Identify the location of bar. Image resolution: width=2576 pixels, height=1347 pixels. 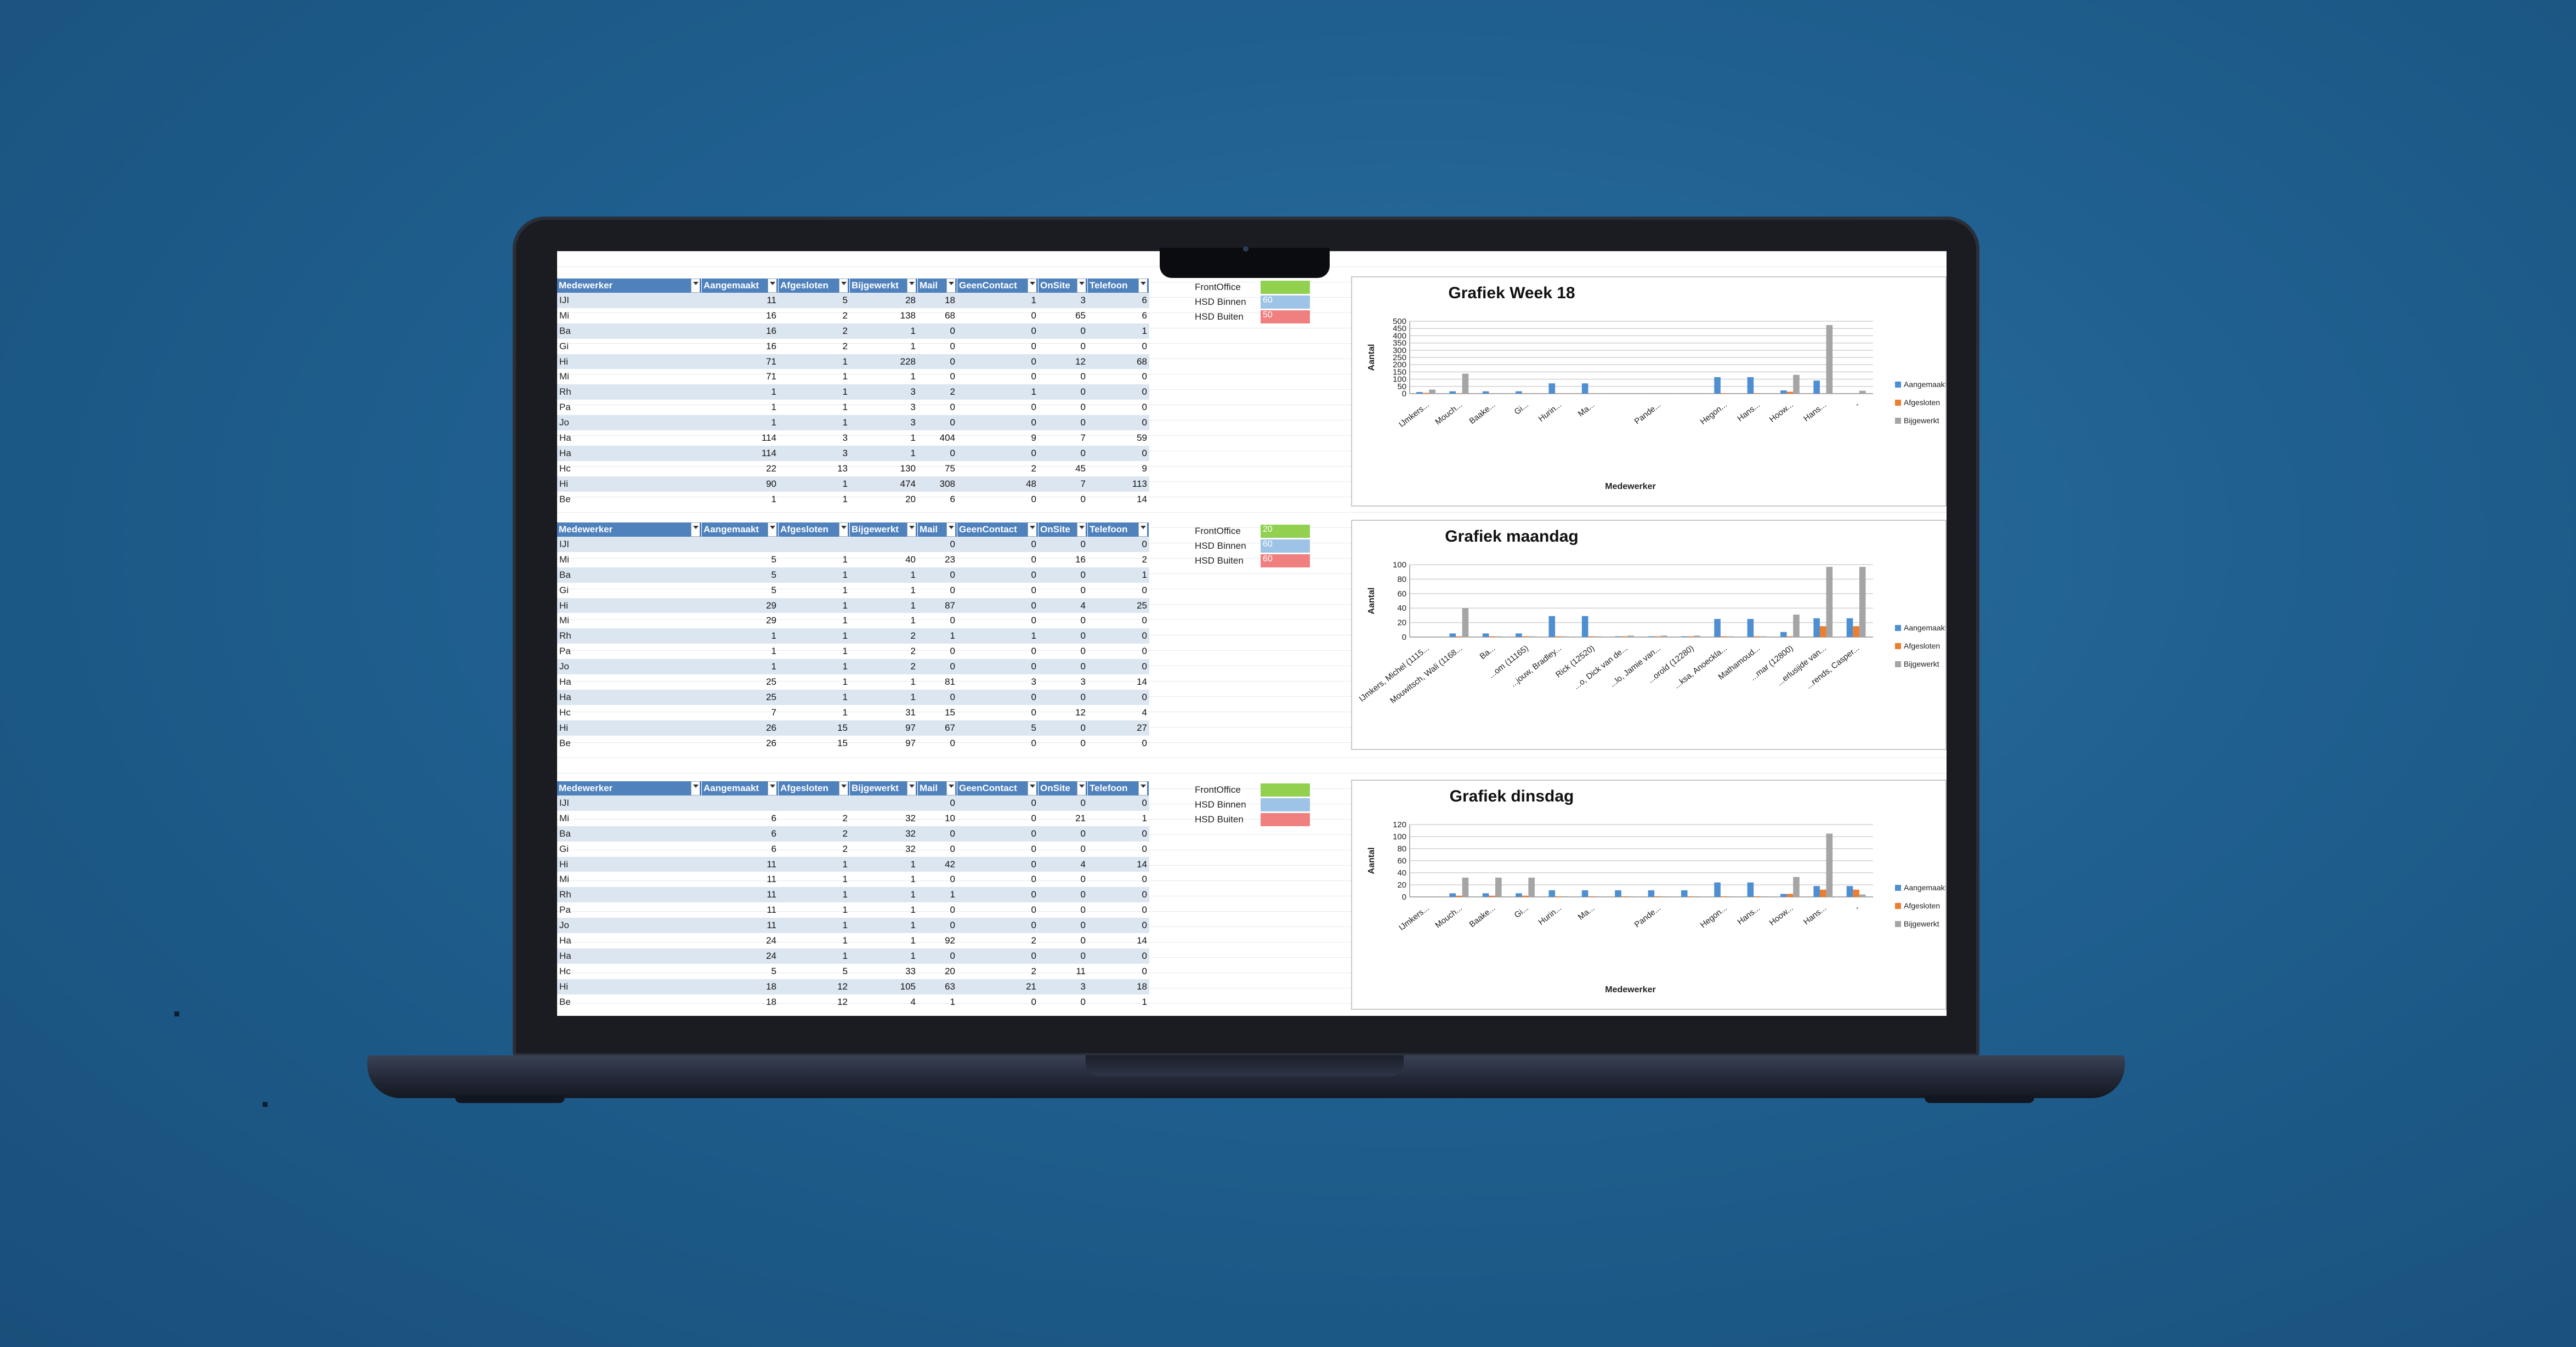
(1784, 635).